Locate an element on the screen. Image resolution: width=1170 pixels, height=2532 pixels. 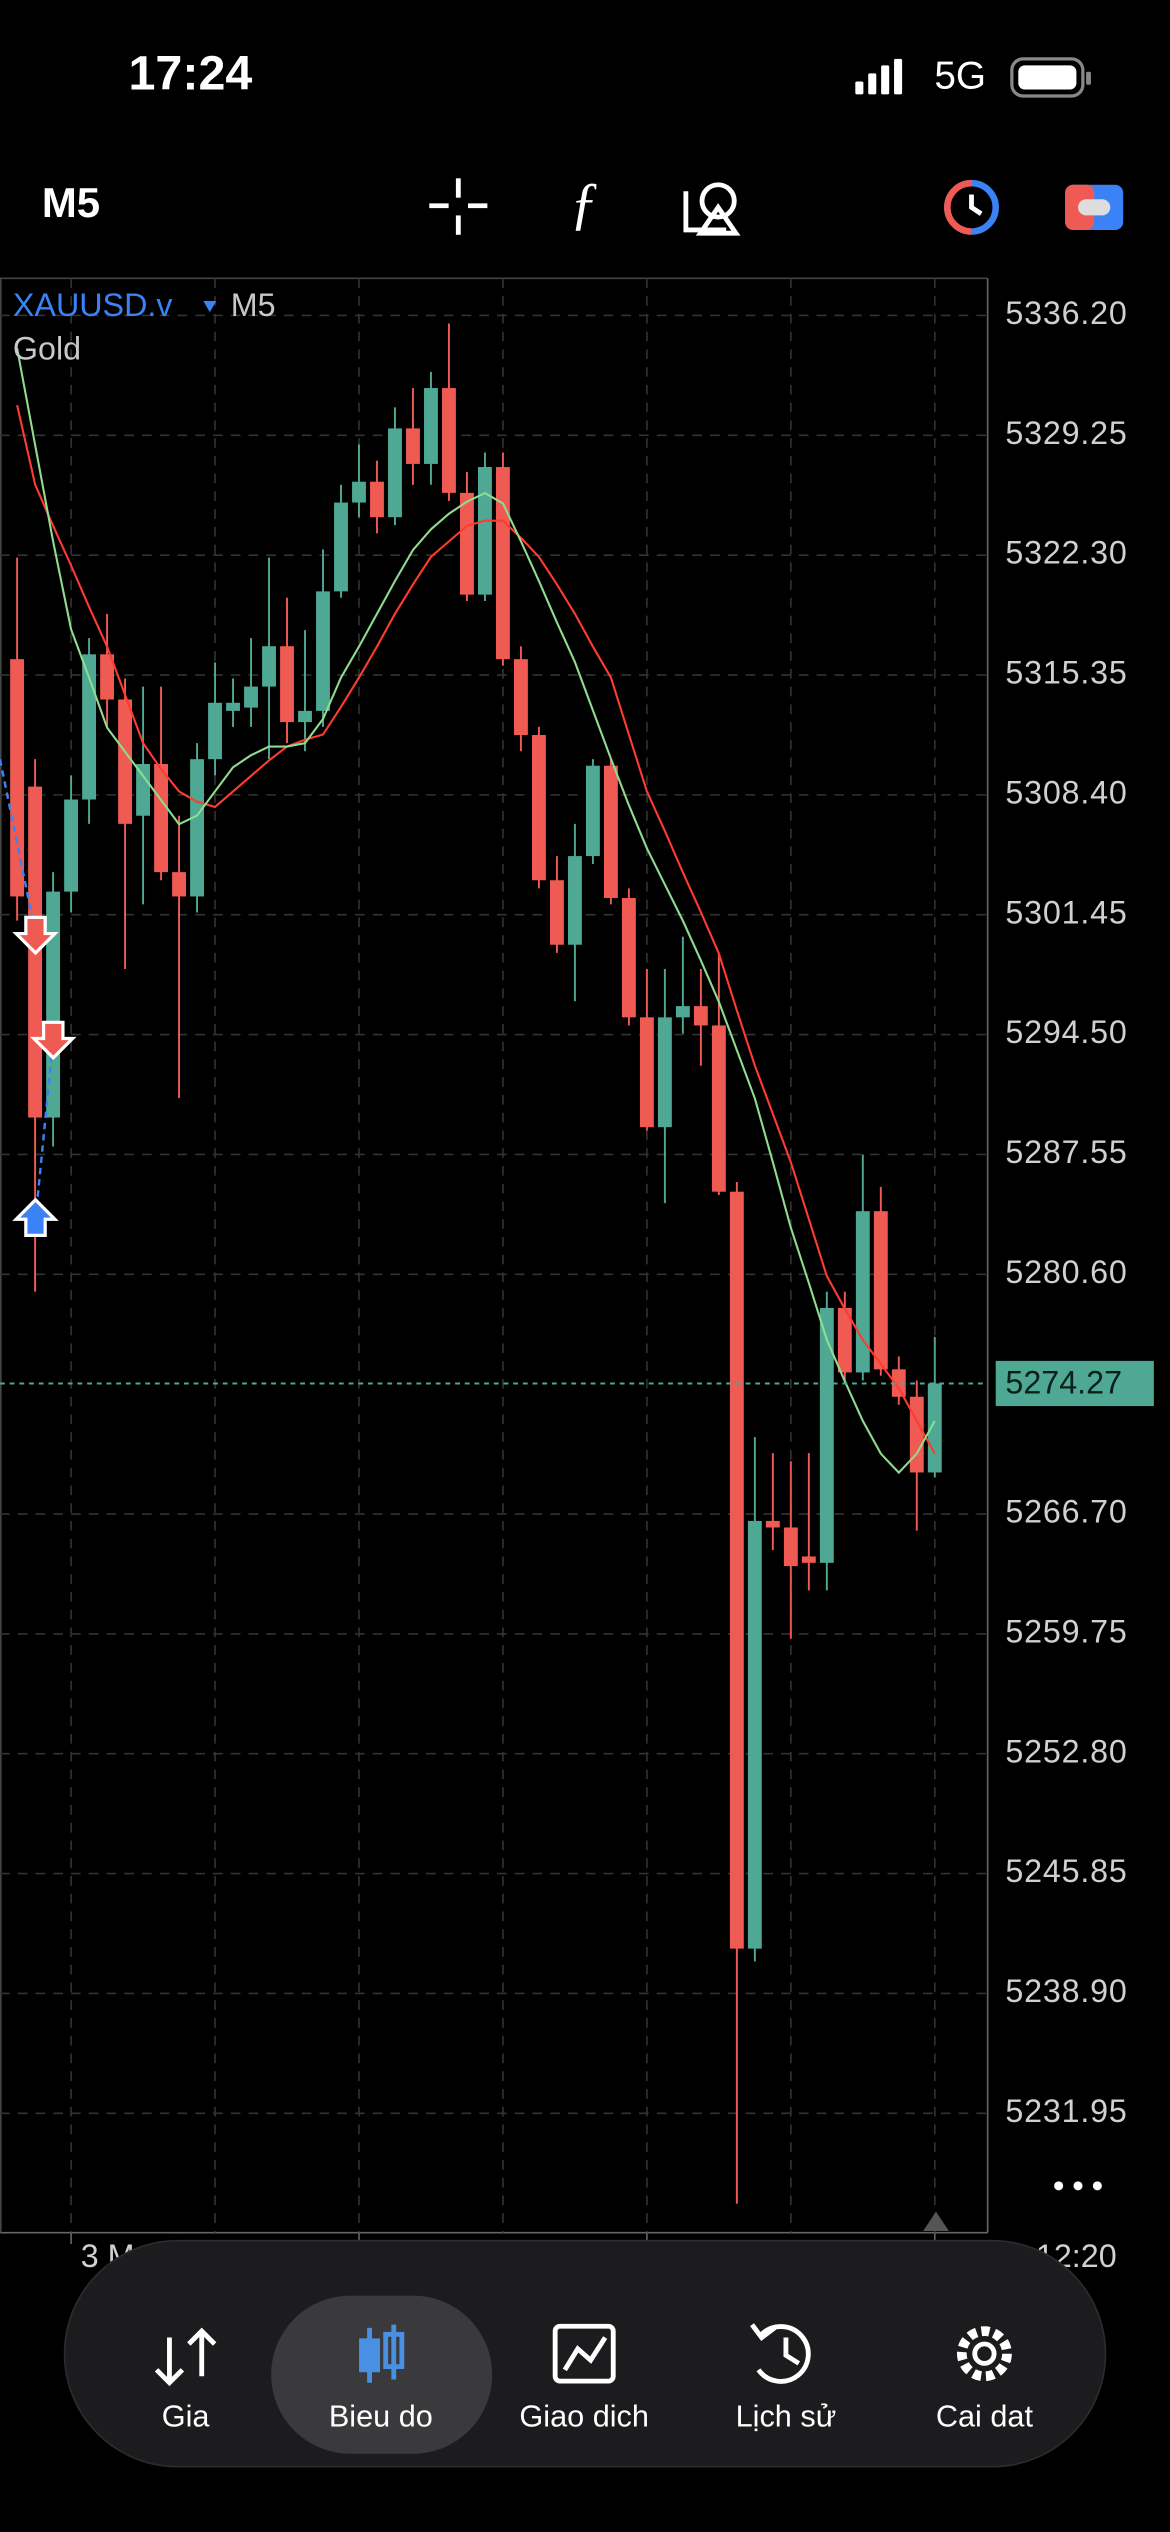
scroll-marker is located at coordinates (936, 2221).